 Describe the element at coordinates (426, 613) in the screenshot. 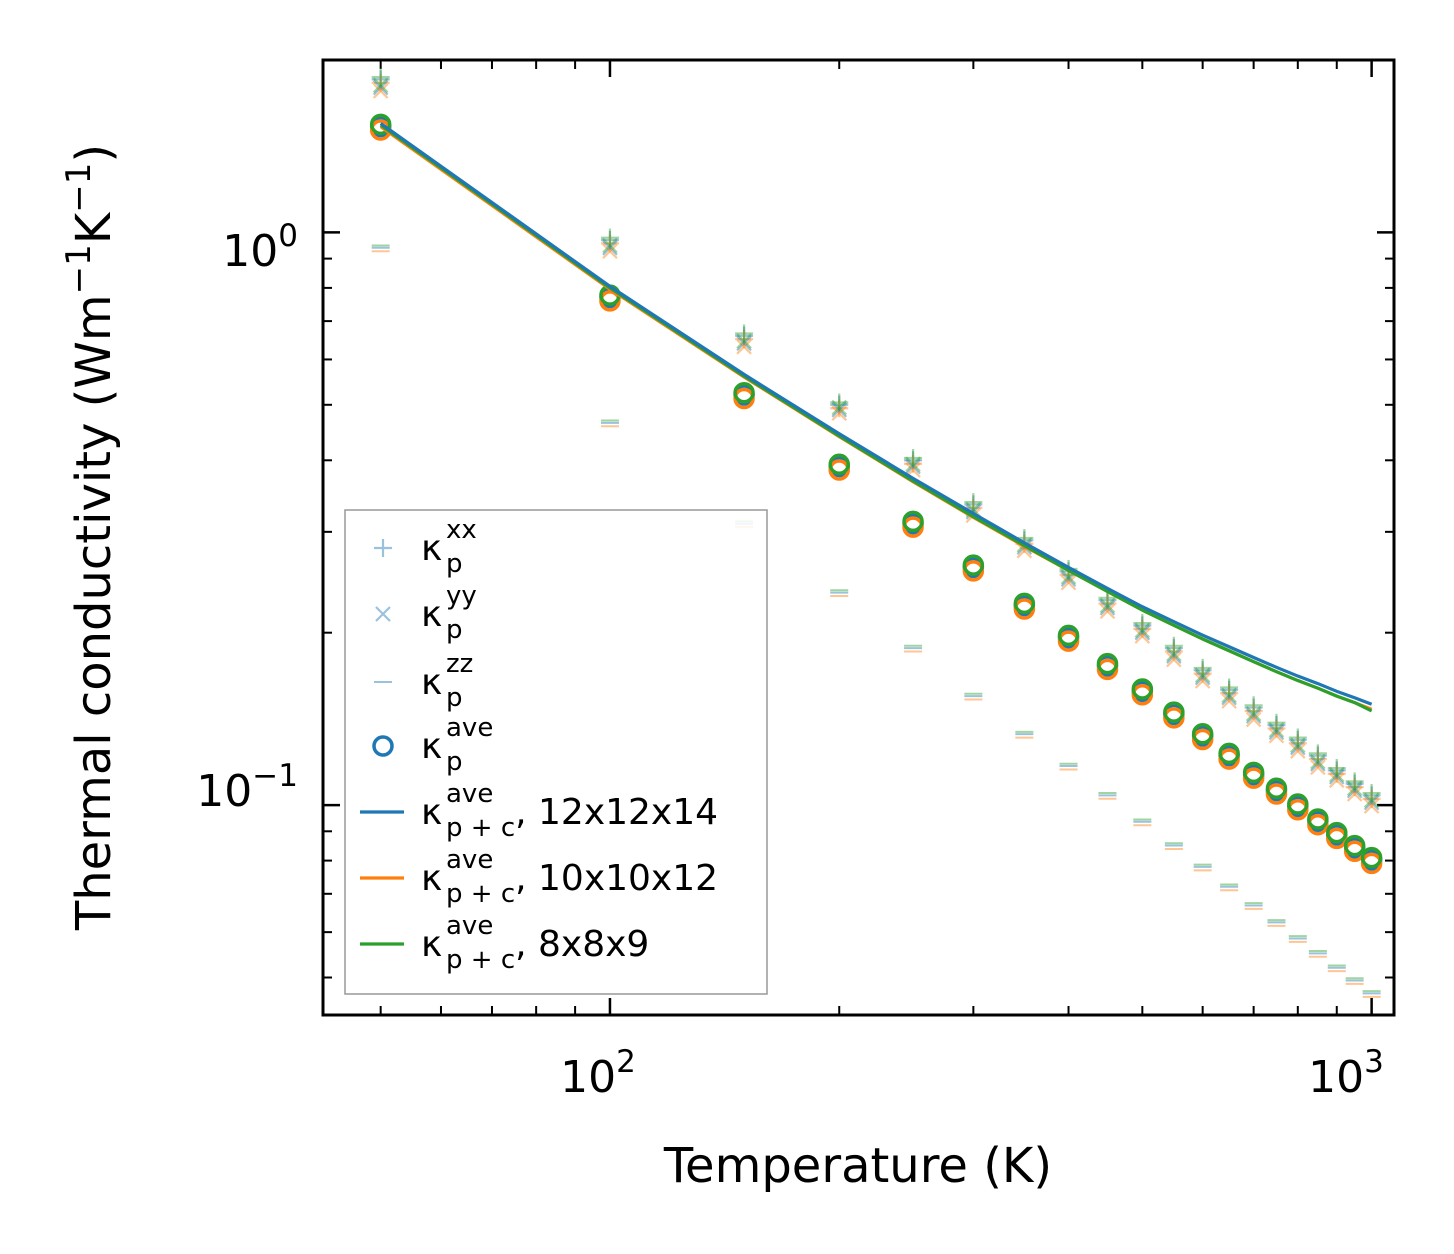

I see `legend-entry-kyy: κ yy p` at that location.